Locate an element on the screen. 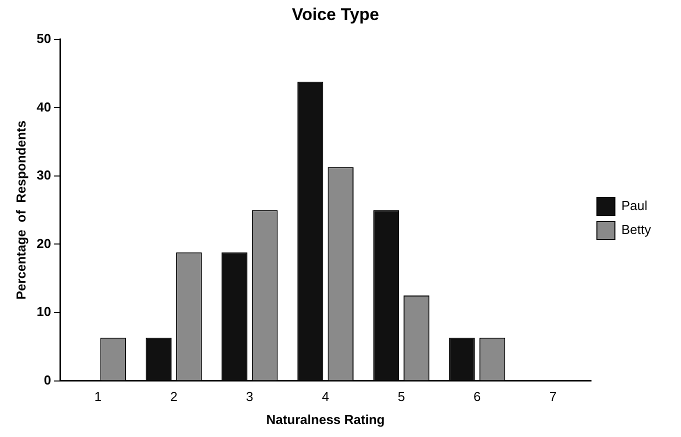  chart-title: Voice Type is located at coordinates (336, 14).